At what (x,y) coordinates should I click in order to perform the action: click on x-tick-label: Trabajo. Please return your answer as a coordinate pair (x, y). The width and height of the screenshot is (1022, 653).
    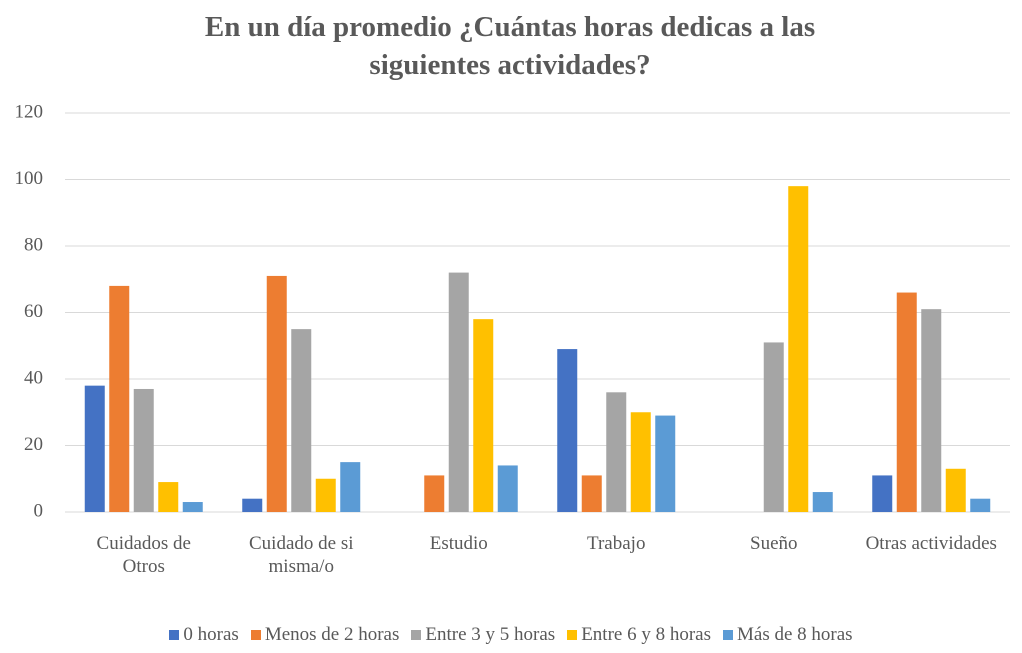
    Looking at the image, I should click on (616, 543).